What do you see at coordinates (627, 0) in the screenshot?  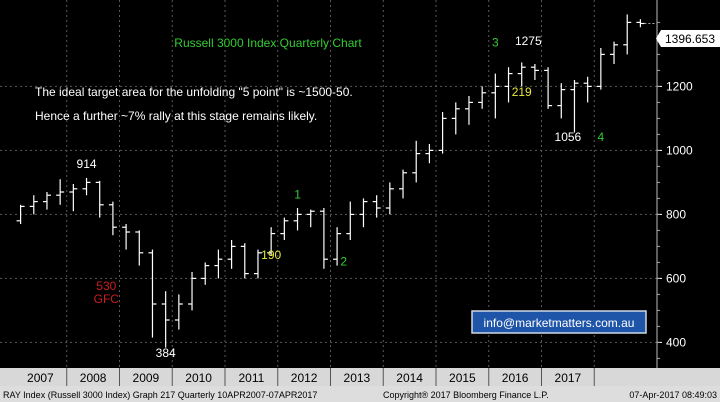 I see `annotation-label: 1425` at bounding box center [627, 0].